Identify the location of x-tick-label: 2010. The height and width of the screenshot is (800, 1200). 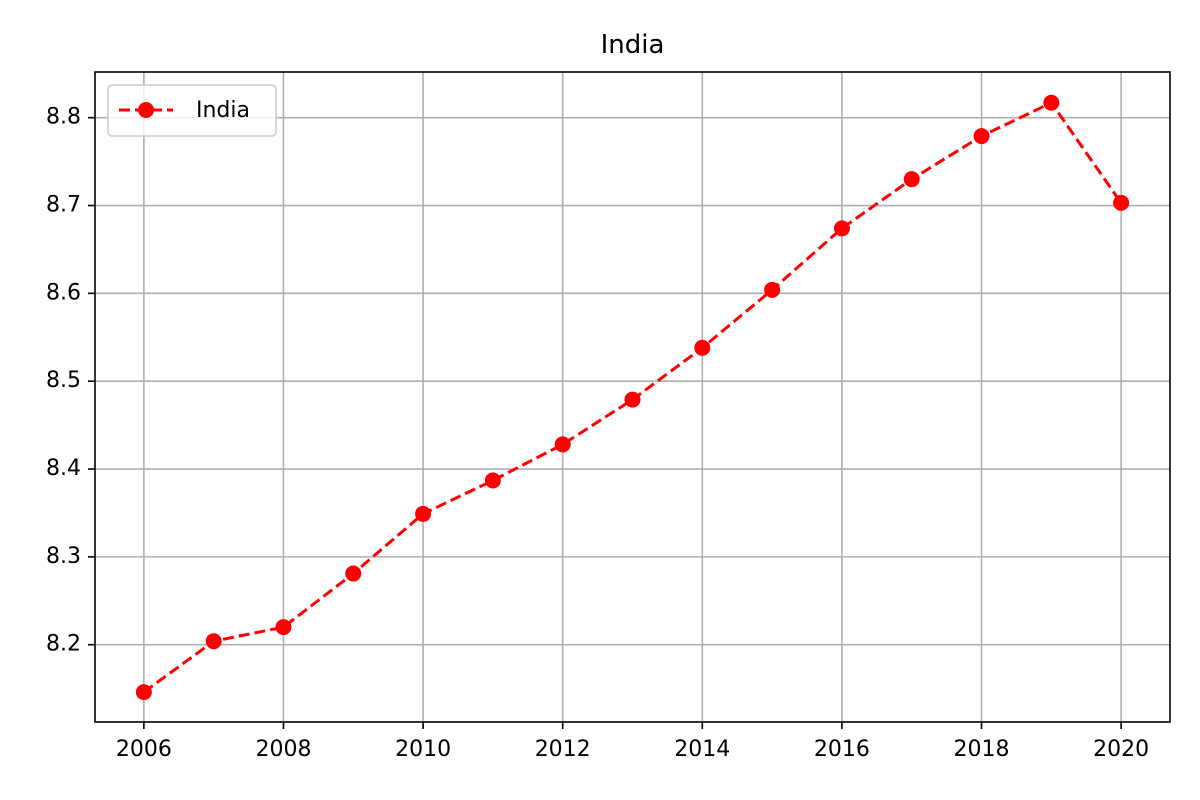
(423, 749).